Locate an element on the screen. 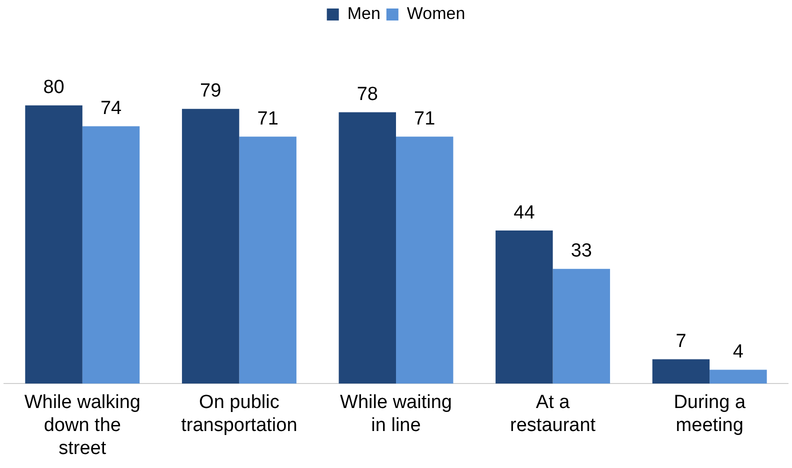 The width and height of the screenshot is (792, 468). x-tick-label: While walking down the street is located at coordinates (82, 425).